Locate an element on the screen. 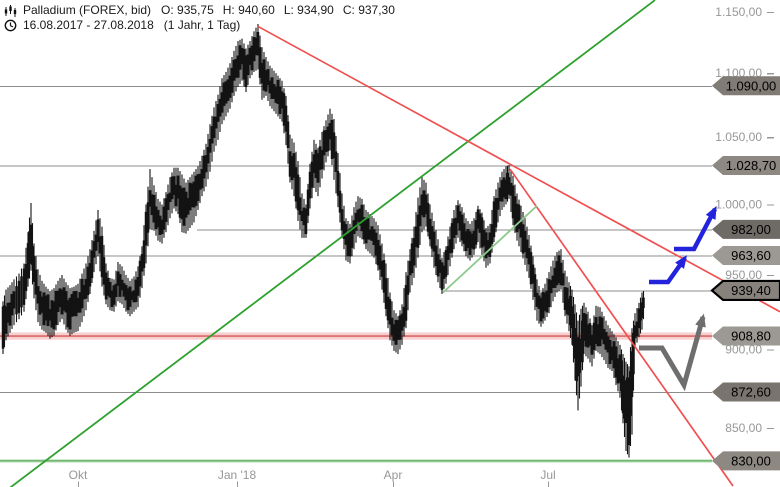  projection-arrow-lower is located at coordinates (668, 270).